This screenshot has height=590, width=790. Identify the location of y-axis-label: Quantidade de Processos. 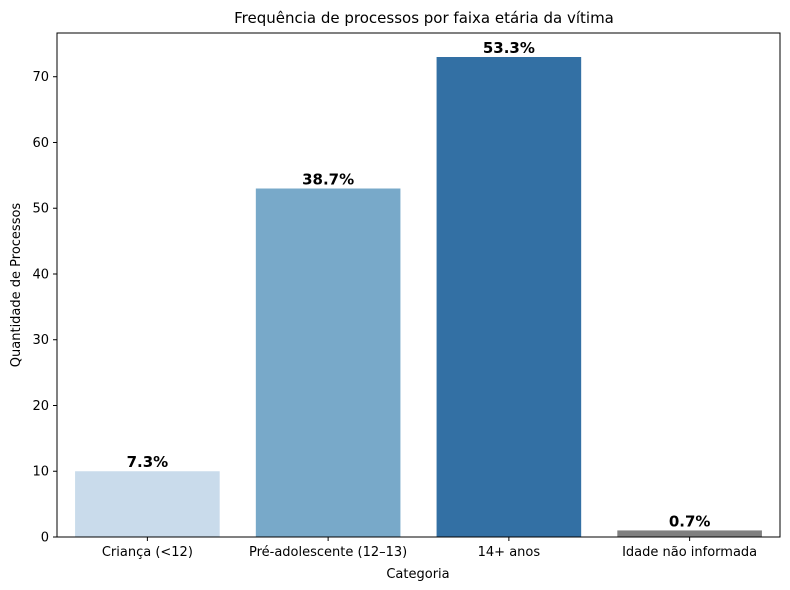
(16, 285).